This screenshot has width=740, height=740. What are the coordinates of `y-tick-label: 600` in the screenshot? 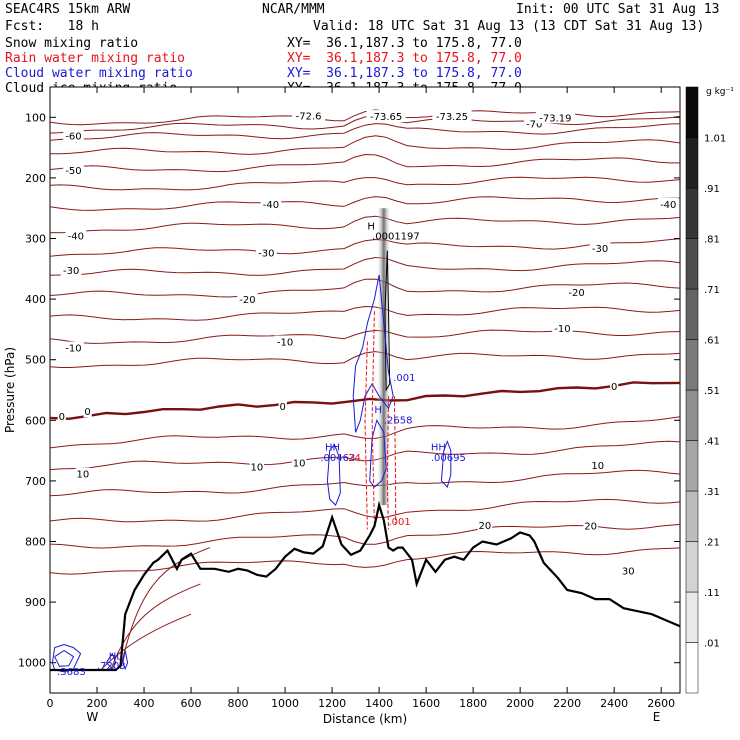 It's located at (35, 420).